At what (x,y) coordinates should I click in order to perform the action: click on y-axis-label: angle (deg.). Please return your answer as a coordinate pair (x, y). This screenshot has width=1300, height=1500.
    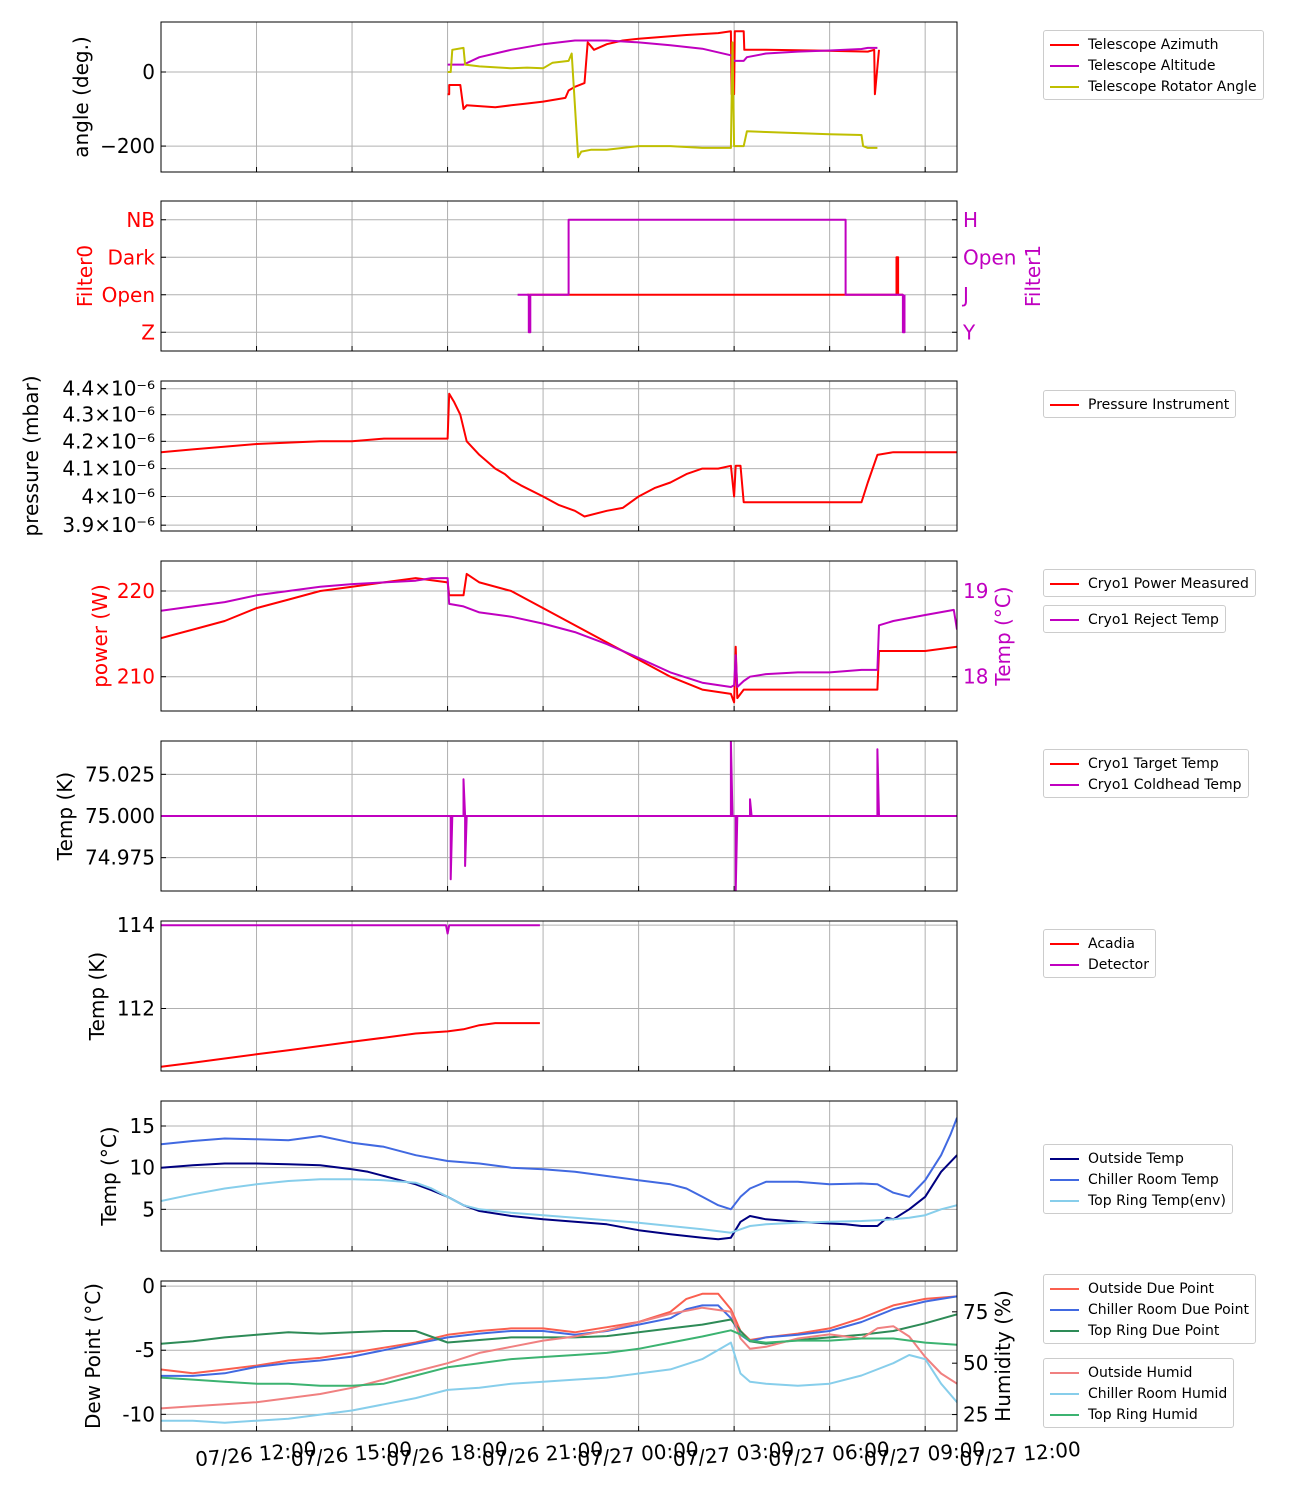
    Looking at the image, I should click on (81, 97).